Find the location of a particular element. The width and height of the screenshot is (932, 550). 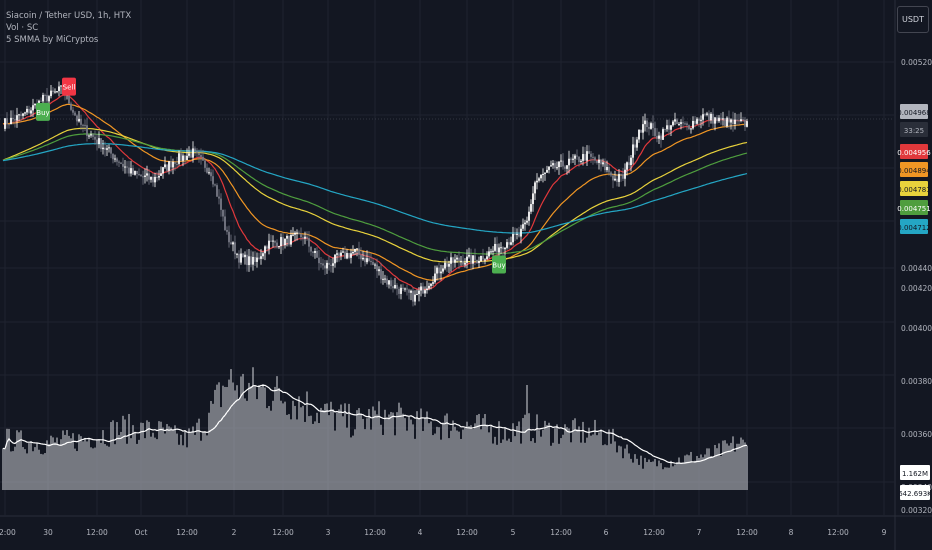

sell-label-box is located at coordinates (69, 86).